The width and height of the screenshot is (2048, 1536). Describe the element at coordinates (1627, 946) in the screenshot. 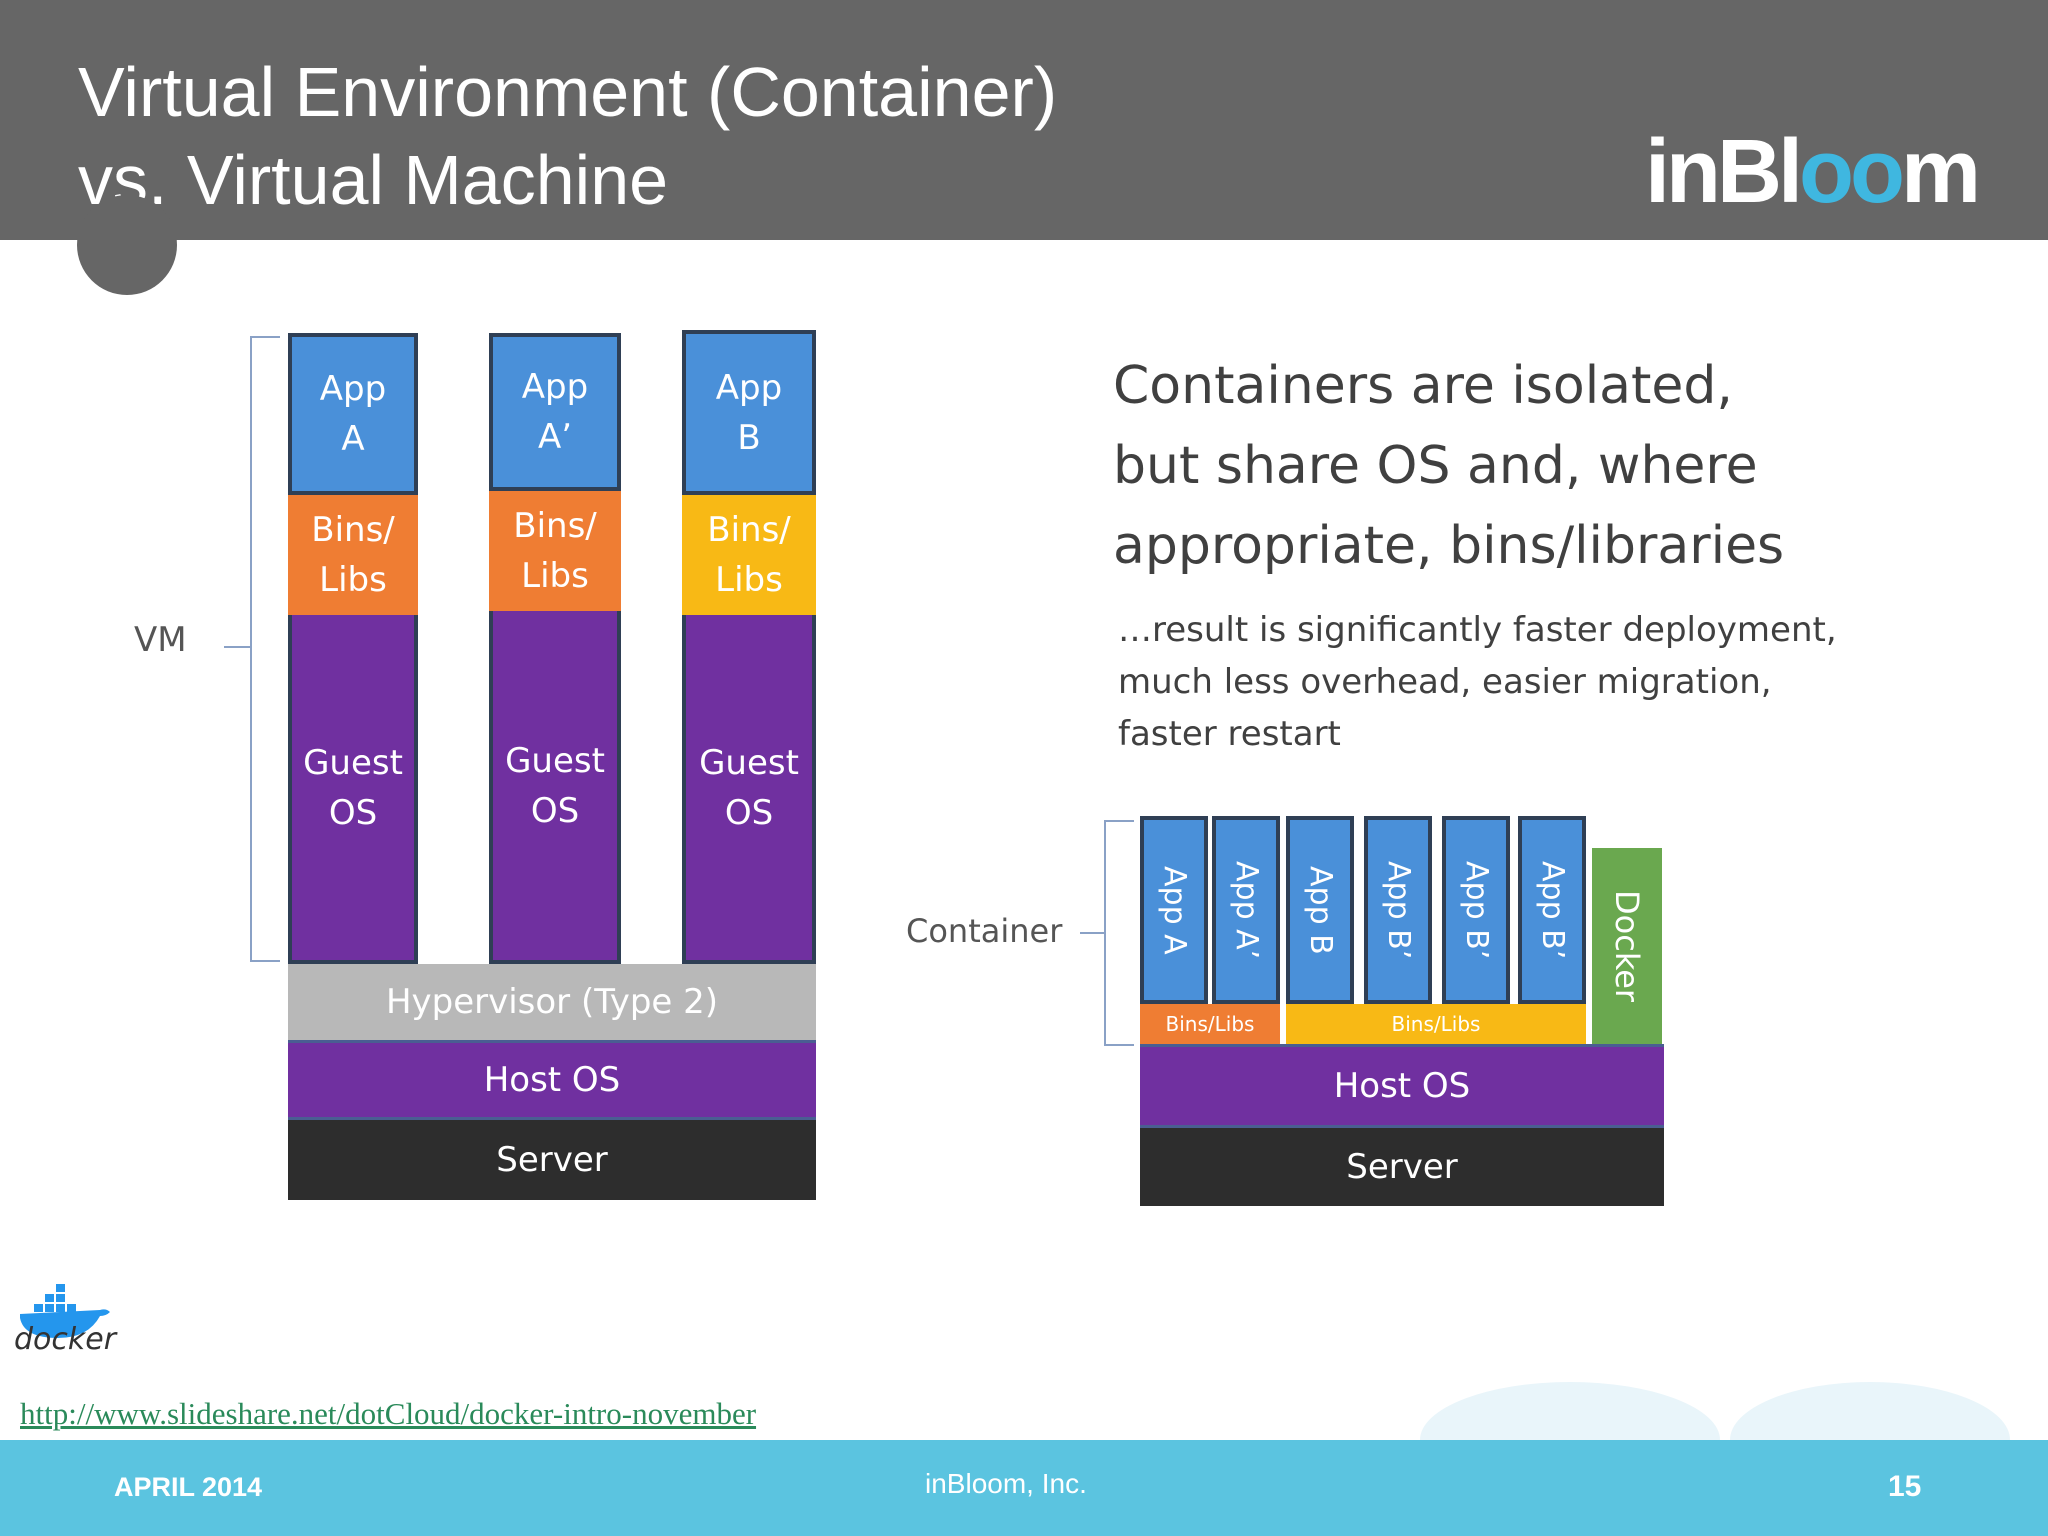

I see `container-docker: Docker` at that location.